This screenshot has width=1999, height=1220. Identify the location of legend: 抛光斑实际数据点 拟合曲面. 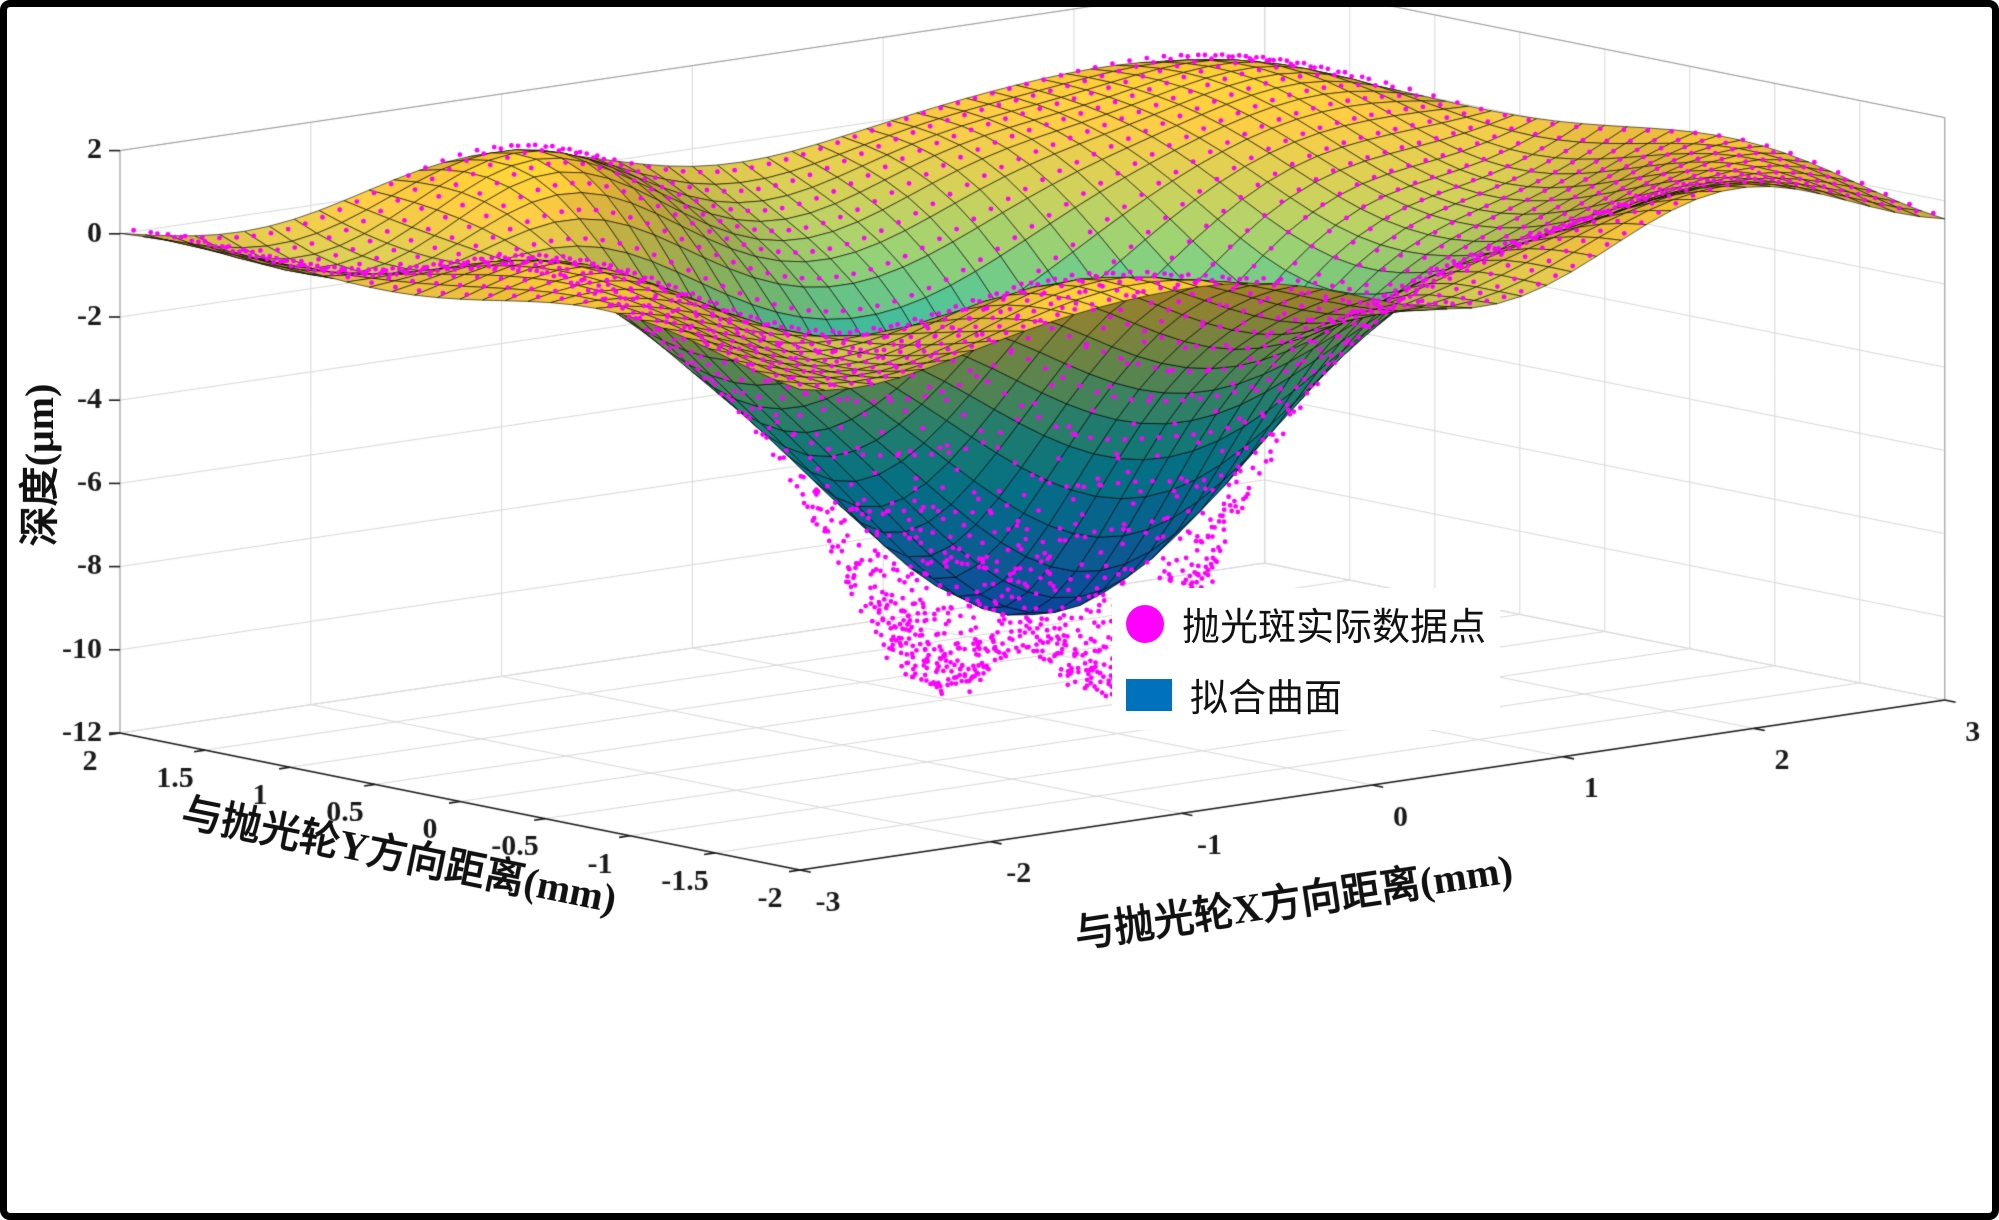
(1306, 659).